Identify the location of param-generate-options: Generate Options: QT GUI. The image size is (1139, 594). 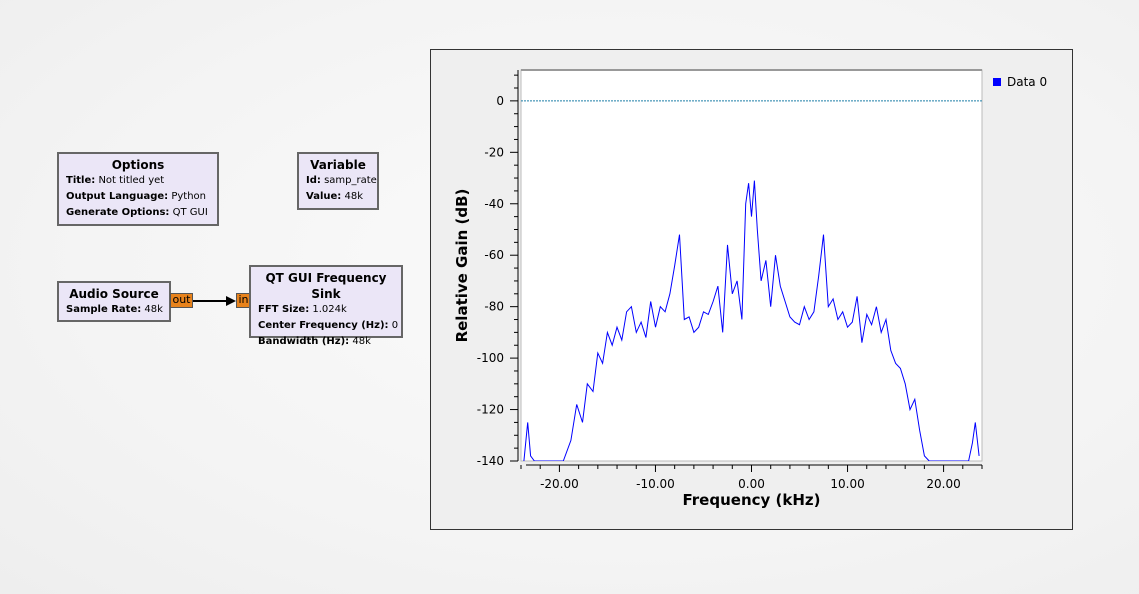
(137, 212).